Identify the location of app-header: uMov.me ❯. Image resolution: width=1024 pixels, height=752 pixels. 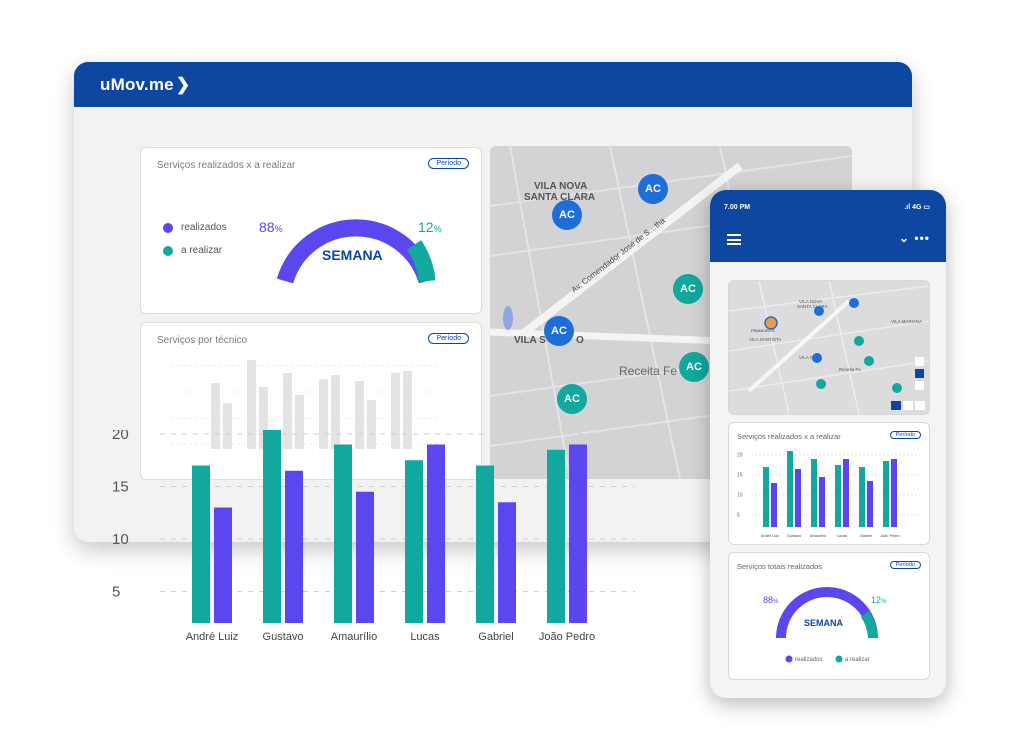
(493, 84).